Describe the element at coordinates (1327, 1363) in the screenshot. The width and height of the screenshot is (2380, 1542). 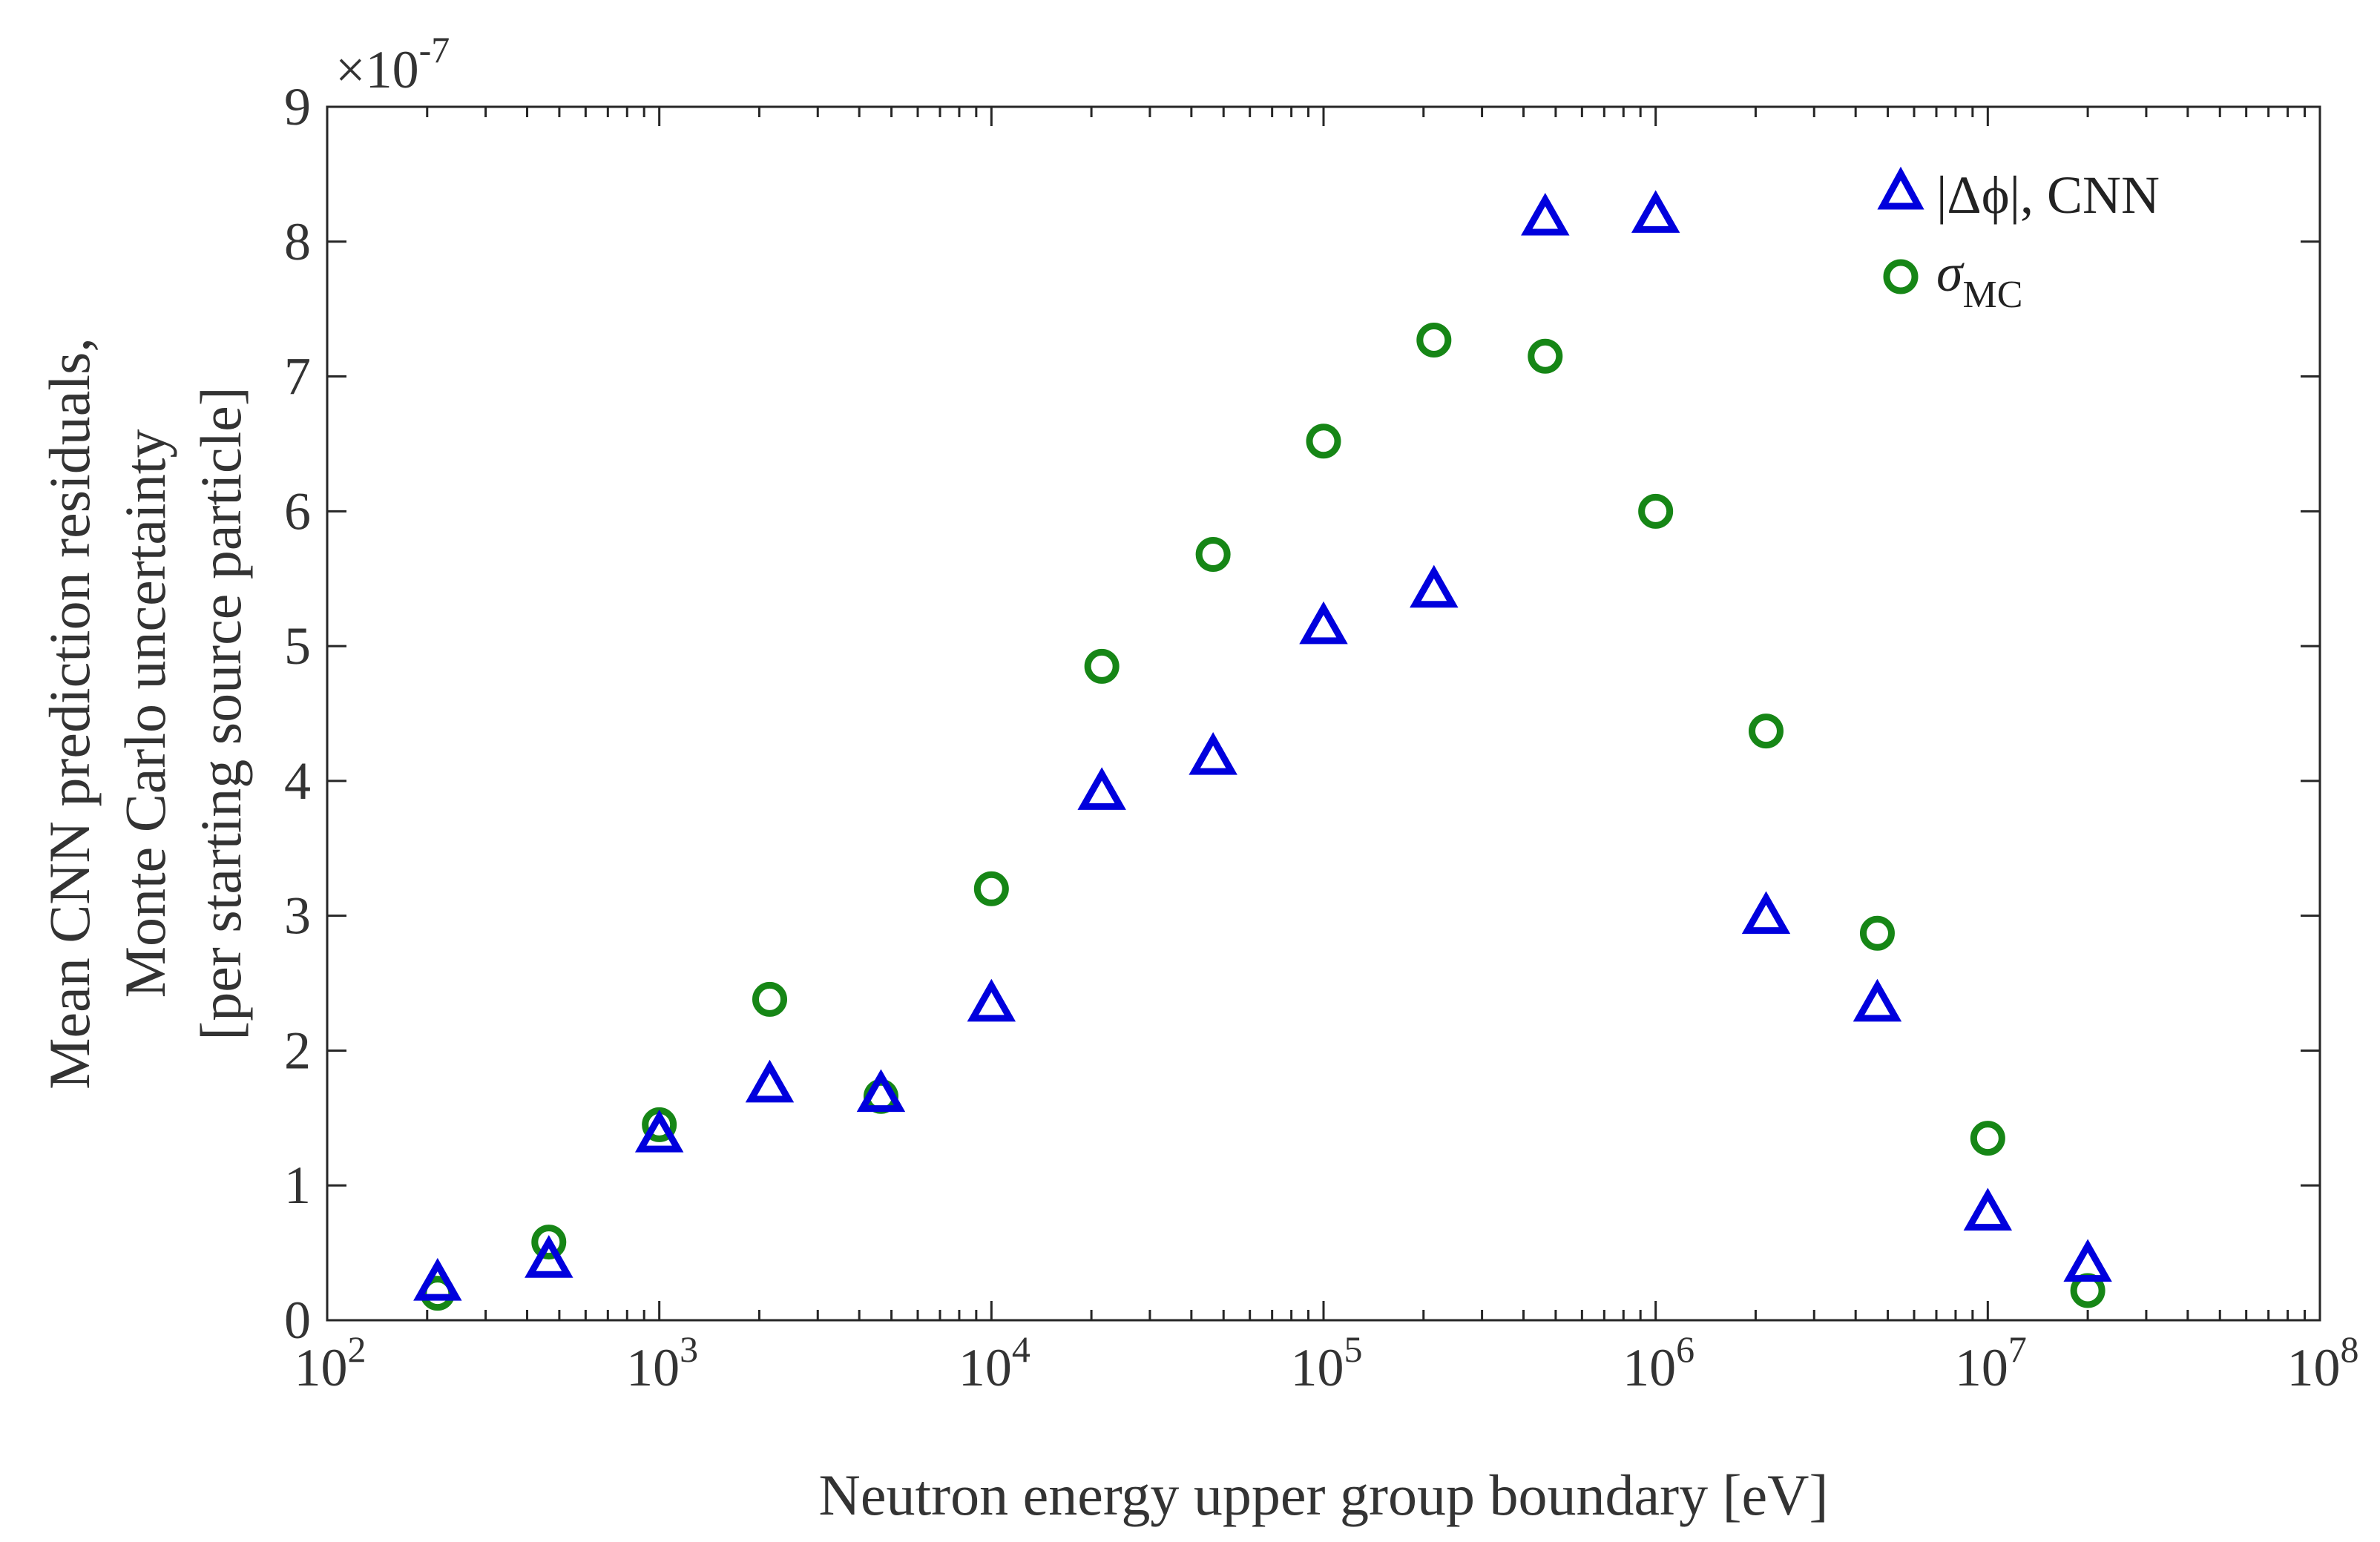
I see `x-tick-label: 10⁵` at that location.